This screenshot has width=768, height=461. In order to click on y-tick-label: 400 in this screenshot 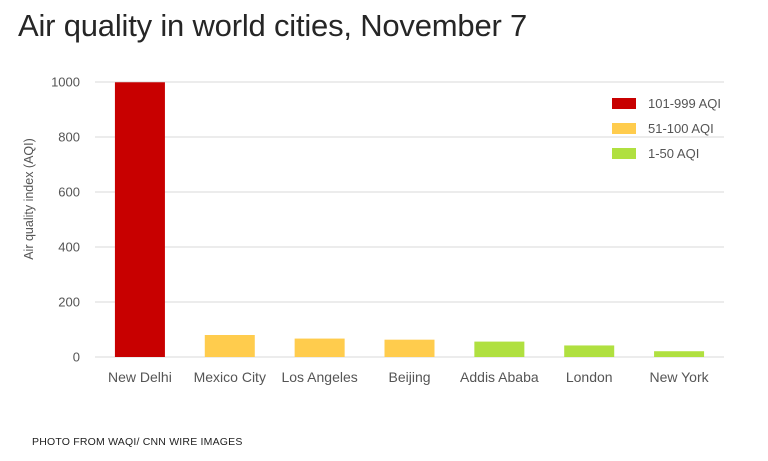, I will do `click(69, 247)`.